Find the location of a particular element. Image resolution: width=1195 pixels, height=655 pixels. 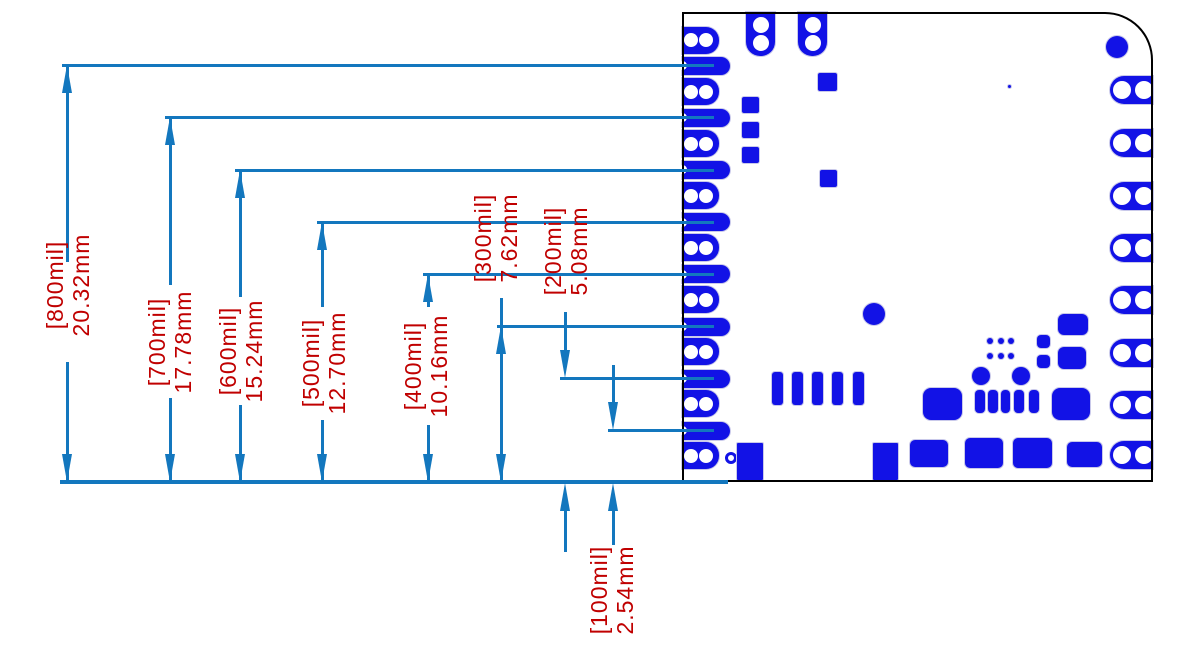

dimension-label: [500mil] 12.70mm is located at coordinates (324, 363).